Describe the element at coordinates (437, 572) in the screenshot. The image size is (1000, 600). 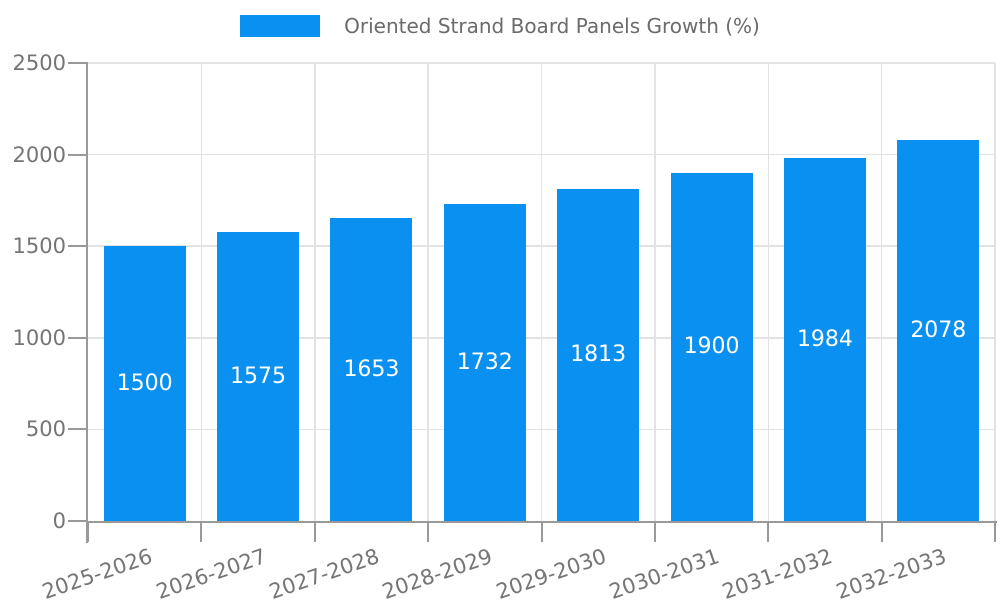
I see `x-tick-label: 2028-2029` at that location.